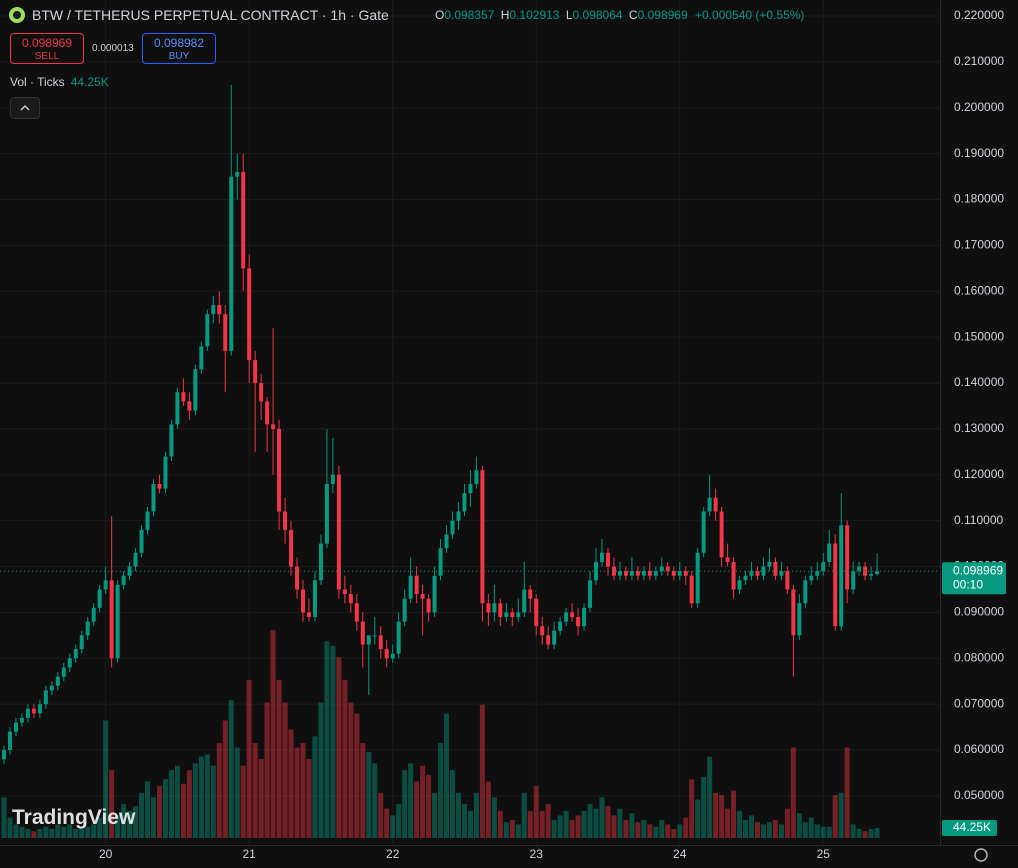 The image size is (1018, 868). I want to click on ohlc-value: 0.098064, so click(597, 15).